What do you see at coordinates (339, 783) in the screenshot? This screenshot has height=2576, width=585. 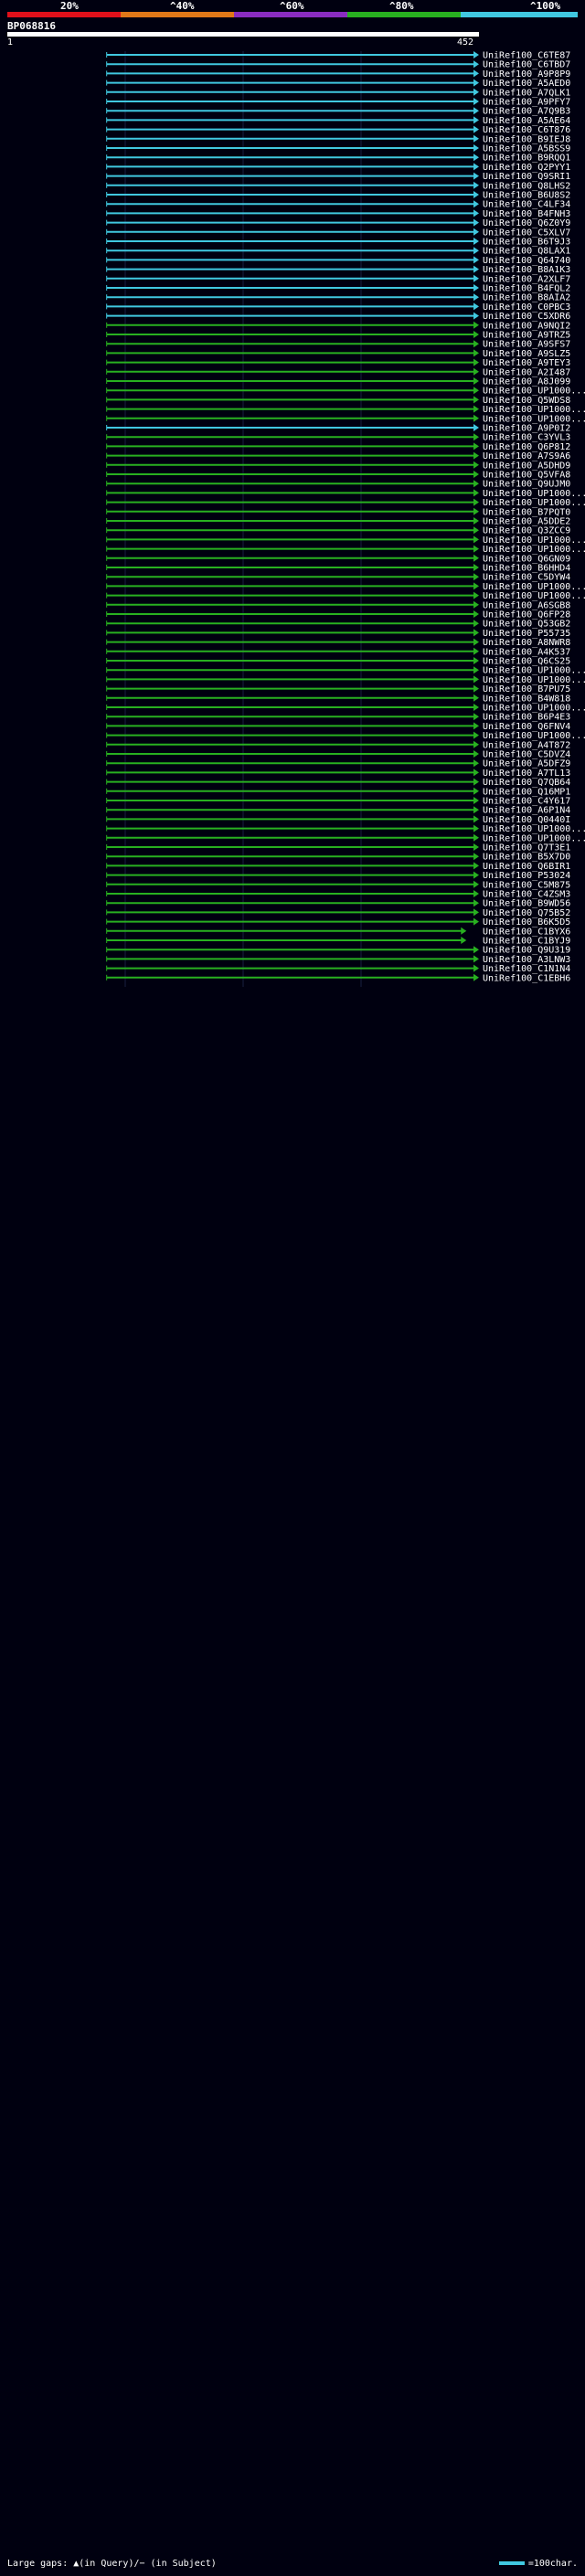 I see `hit-row: UniRef100_Q7QB64` at bounding box center [339, 783].